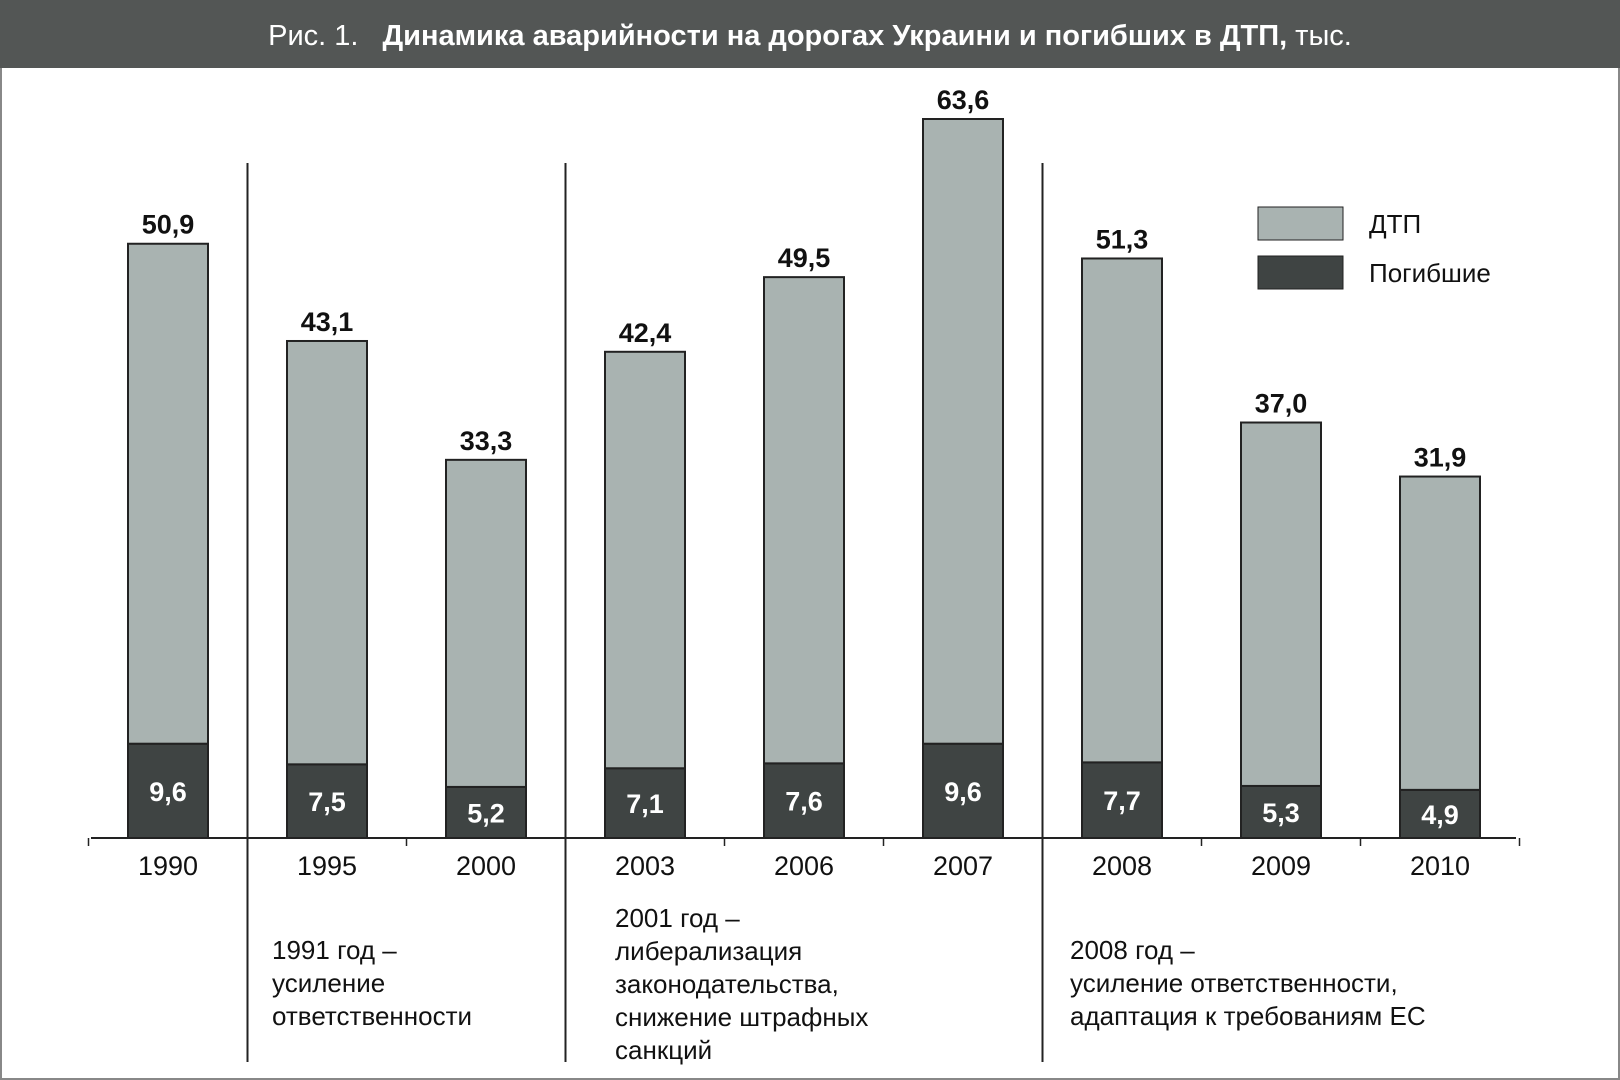 The width and height of the screenshot is (1620, 1080). Describe the element at coordinates (1440, 866) in the screenshot. I see `x-tick-label: 2010` at that location.